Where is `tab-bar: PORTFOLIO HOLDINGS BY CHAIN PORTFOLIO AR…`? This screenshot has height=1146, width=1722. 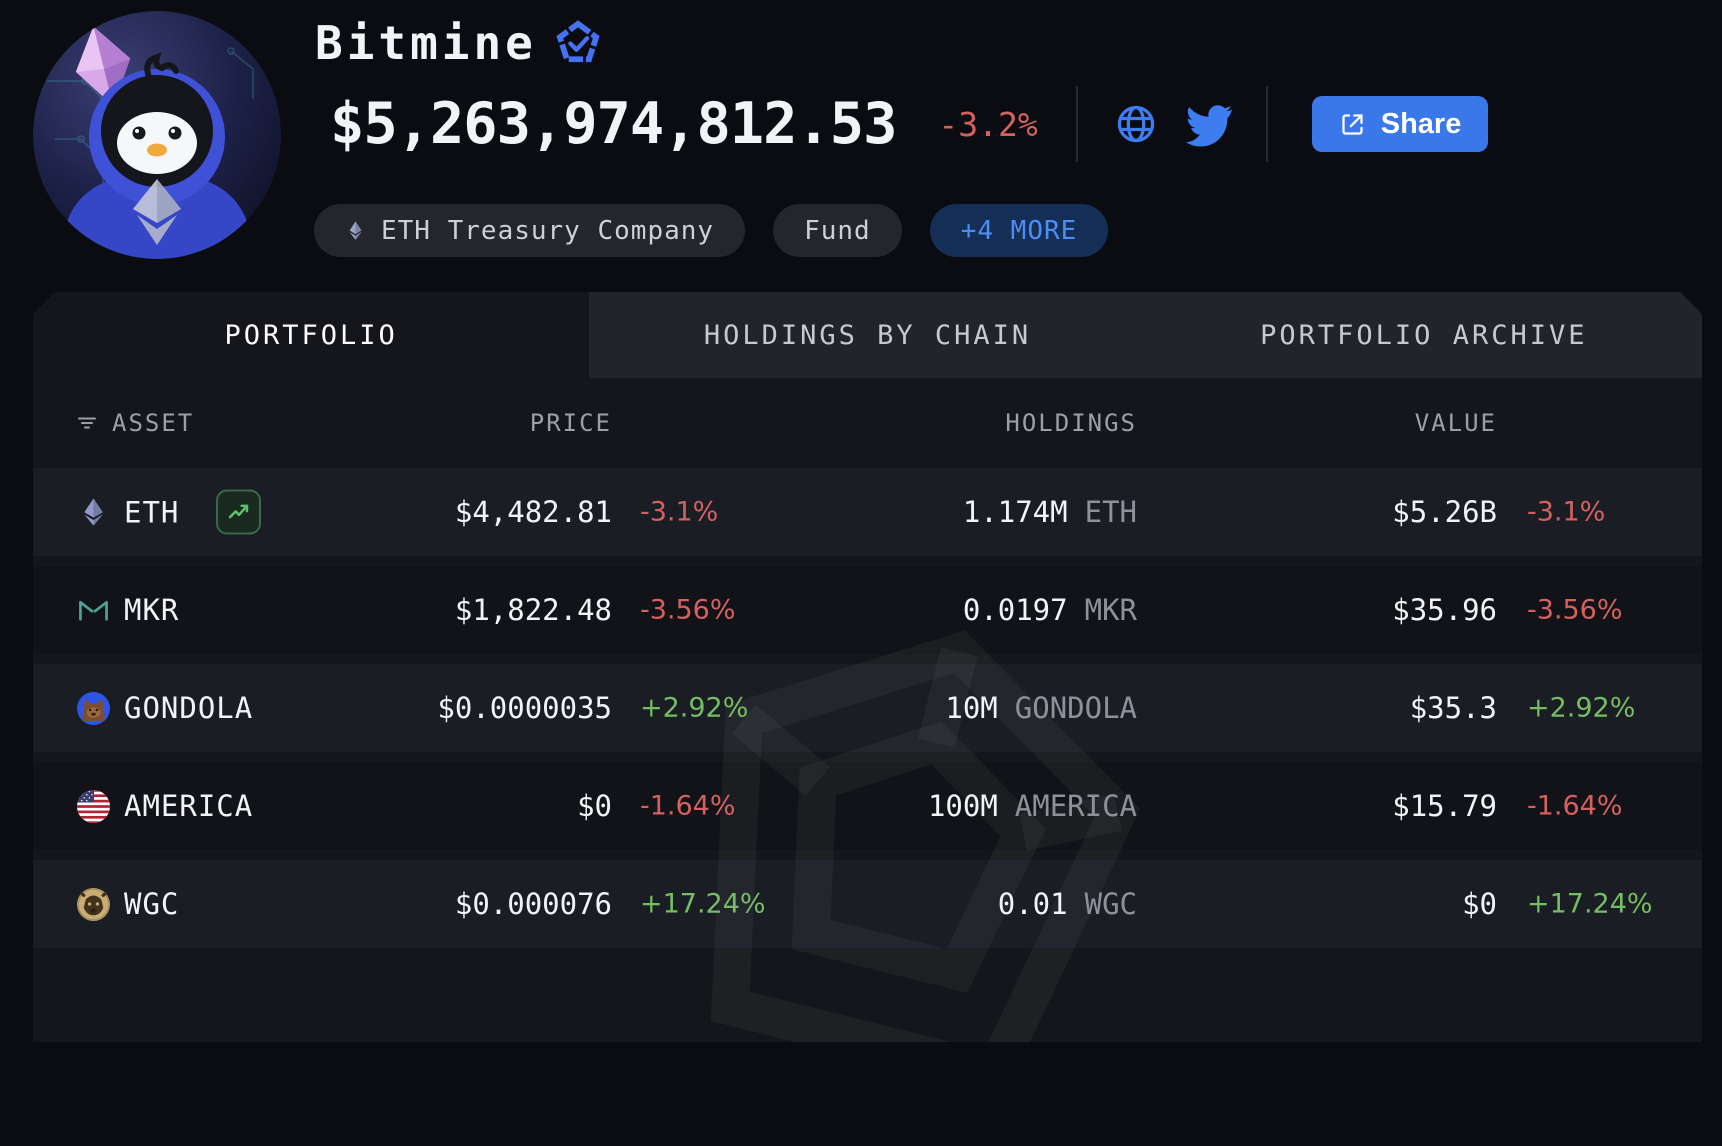
tab-bar: PORTFOLIO HOLDINGS BY CHAIN PORTFOLIO AR… is located at coordinates (867, 335).